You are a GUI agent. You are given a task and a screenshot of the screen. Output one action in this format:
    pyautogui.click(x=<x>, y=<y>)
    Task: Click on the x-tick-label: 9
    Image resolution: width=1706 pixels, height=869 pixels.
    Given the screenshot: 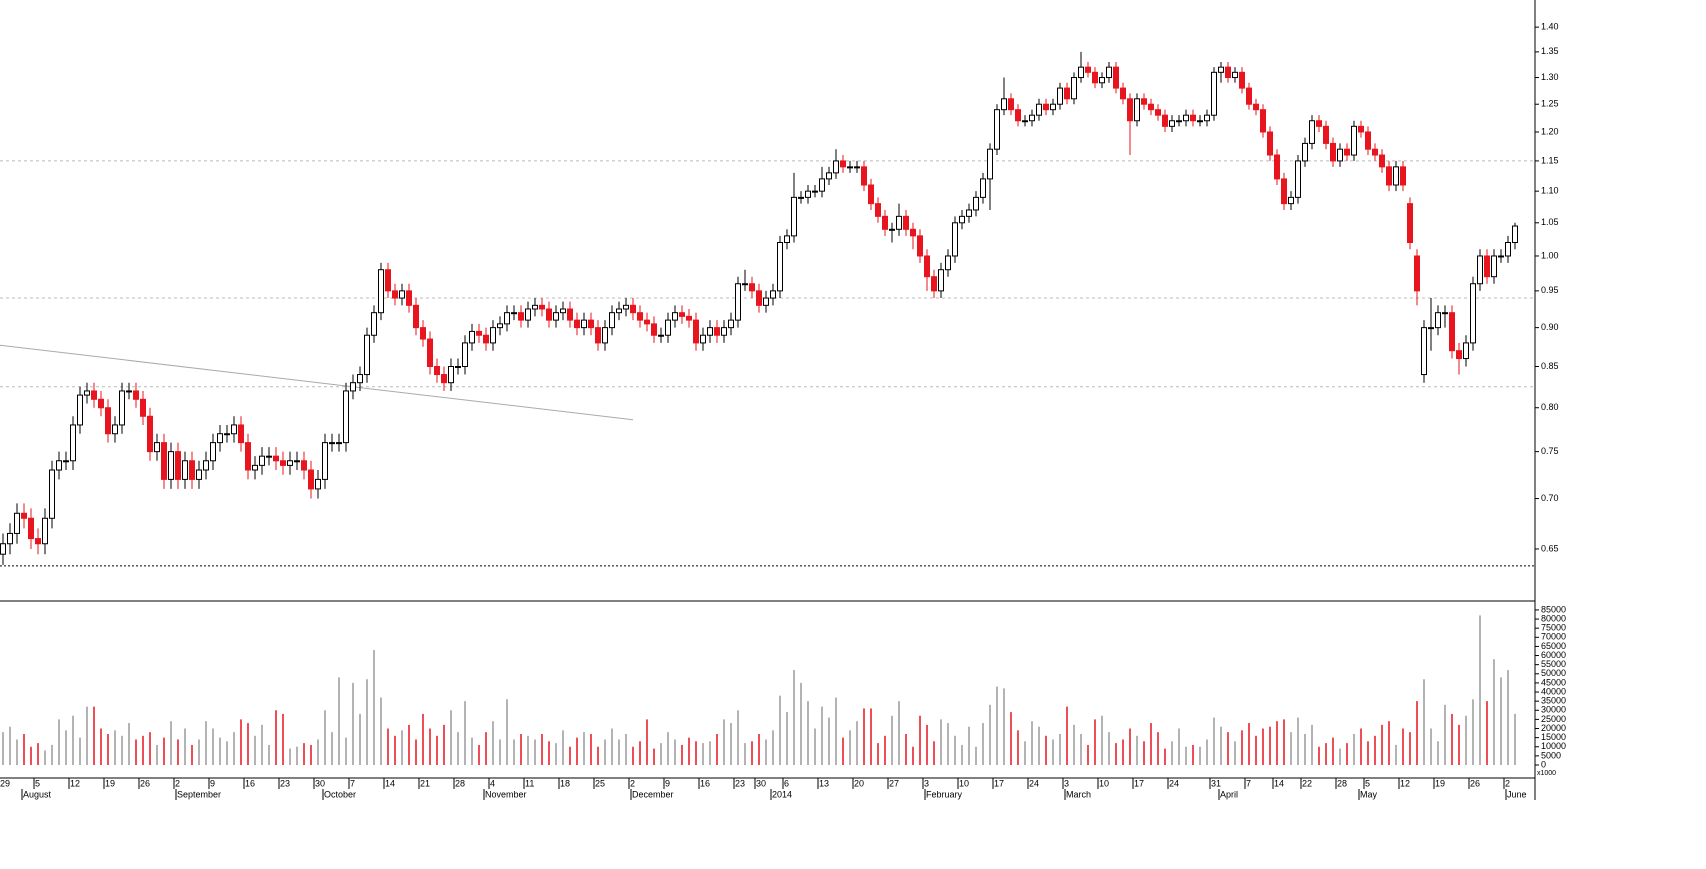 What is the action you would take?
    pyautogui.click(x=667, y=783)
    